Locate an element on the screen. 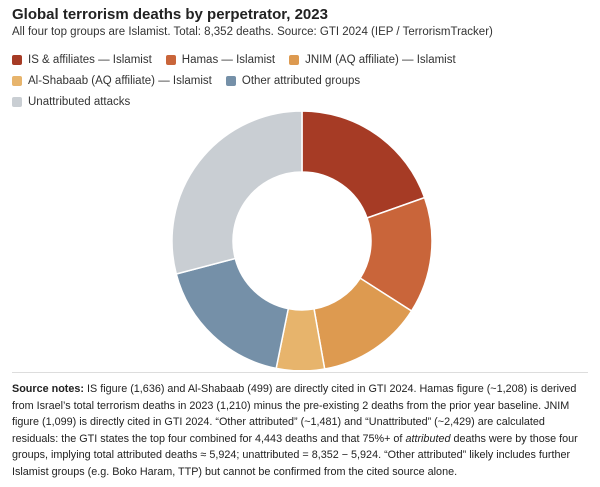 This screenshot has height=487, width=600. legend-label: JNIM (AQ affiliate) — Islamist is located at coordinates (380, 59).